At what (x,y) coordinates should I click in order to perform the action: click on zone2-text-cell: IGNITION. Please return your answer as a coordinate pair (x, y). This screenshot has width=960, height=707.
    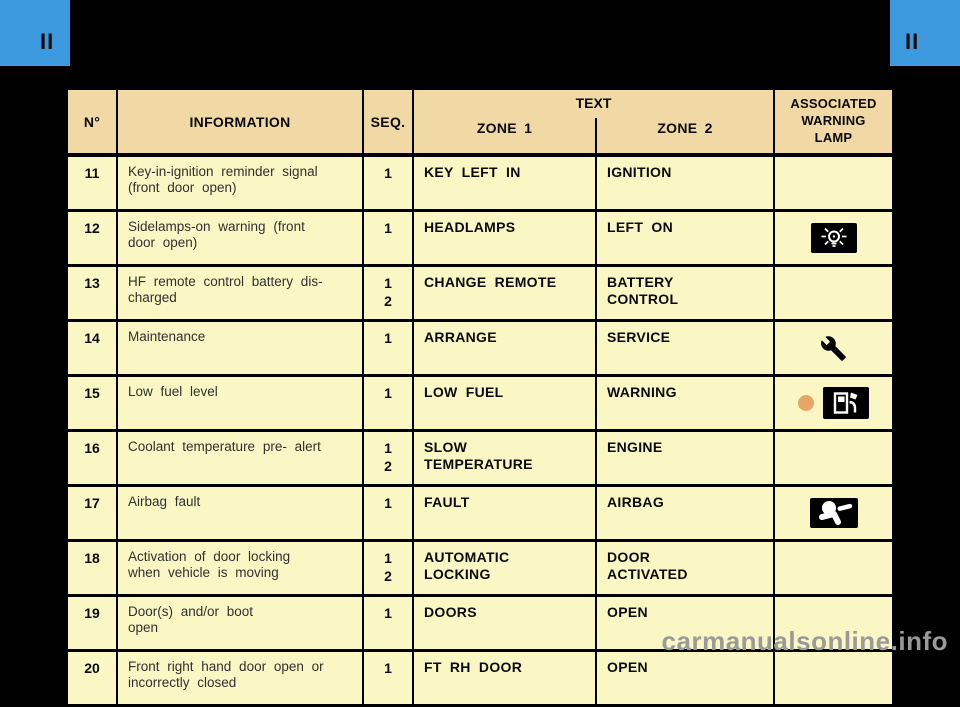
    Looking at the image, I should click on (685, 182).